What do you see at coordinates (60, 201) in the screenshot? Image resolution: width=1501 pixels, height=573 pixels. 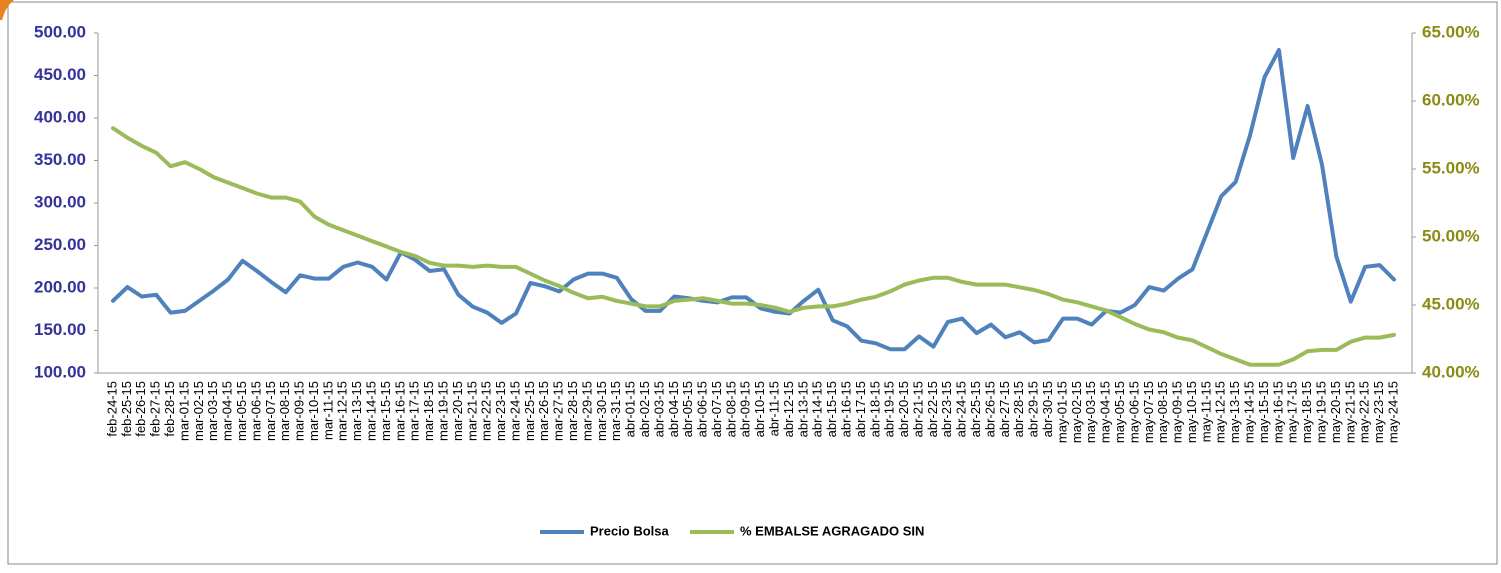 I see `y-tick-label: 300.00` at bounding box center [60, 201].